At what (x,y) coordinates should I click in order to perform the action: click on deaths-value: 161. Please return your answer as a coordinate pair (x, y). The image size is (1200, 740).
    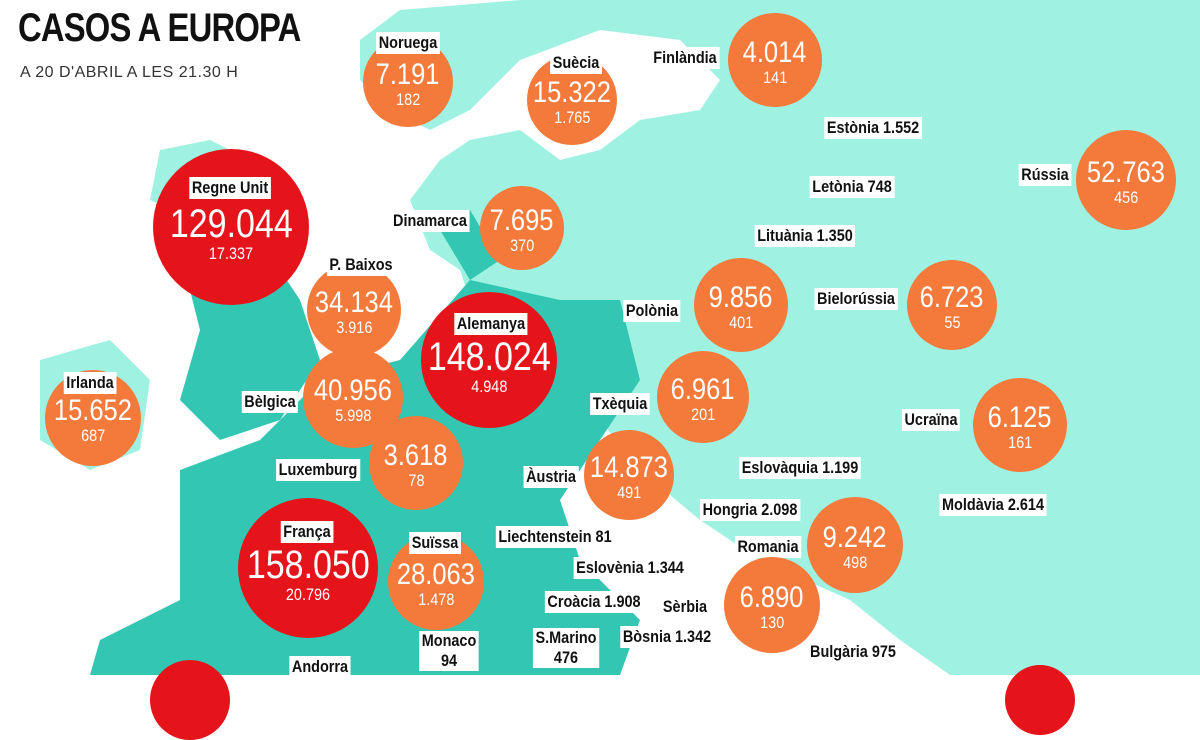
    Looking at the image, I should click on (1020, 442).